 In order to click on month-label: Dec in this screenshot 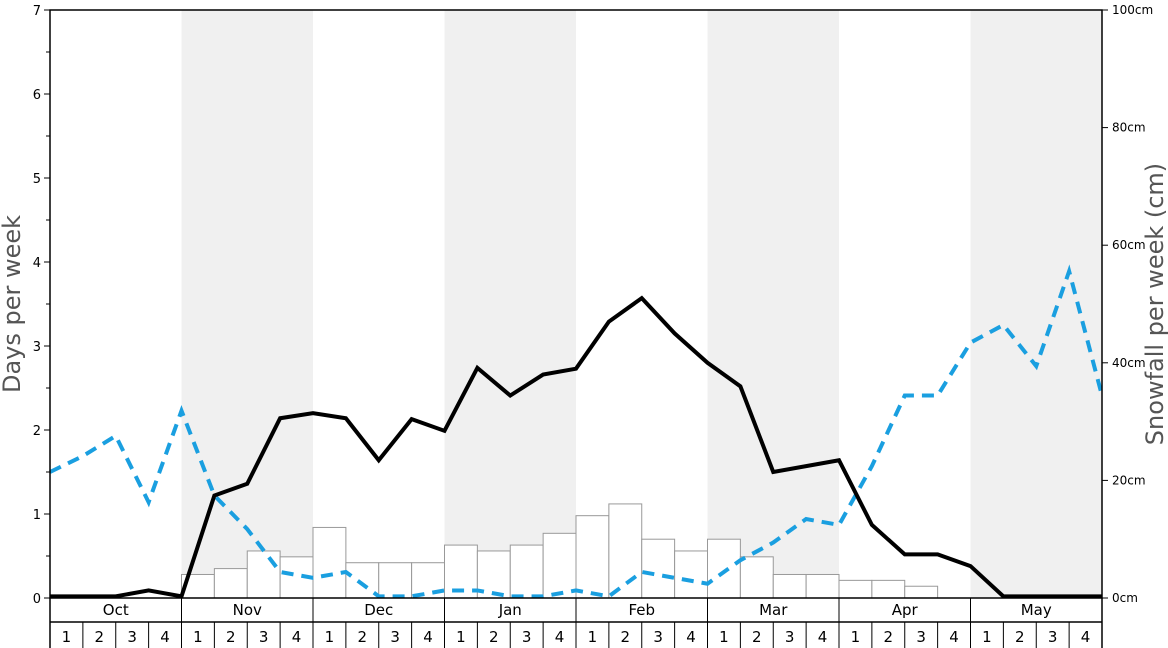, I will do `click(378, 610)`.